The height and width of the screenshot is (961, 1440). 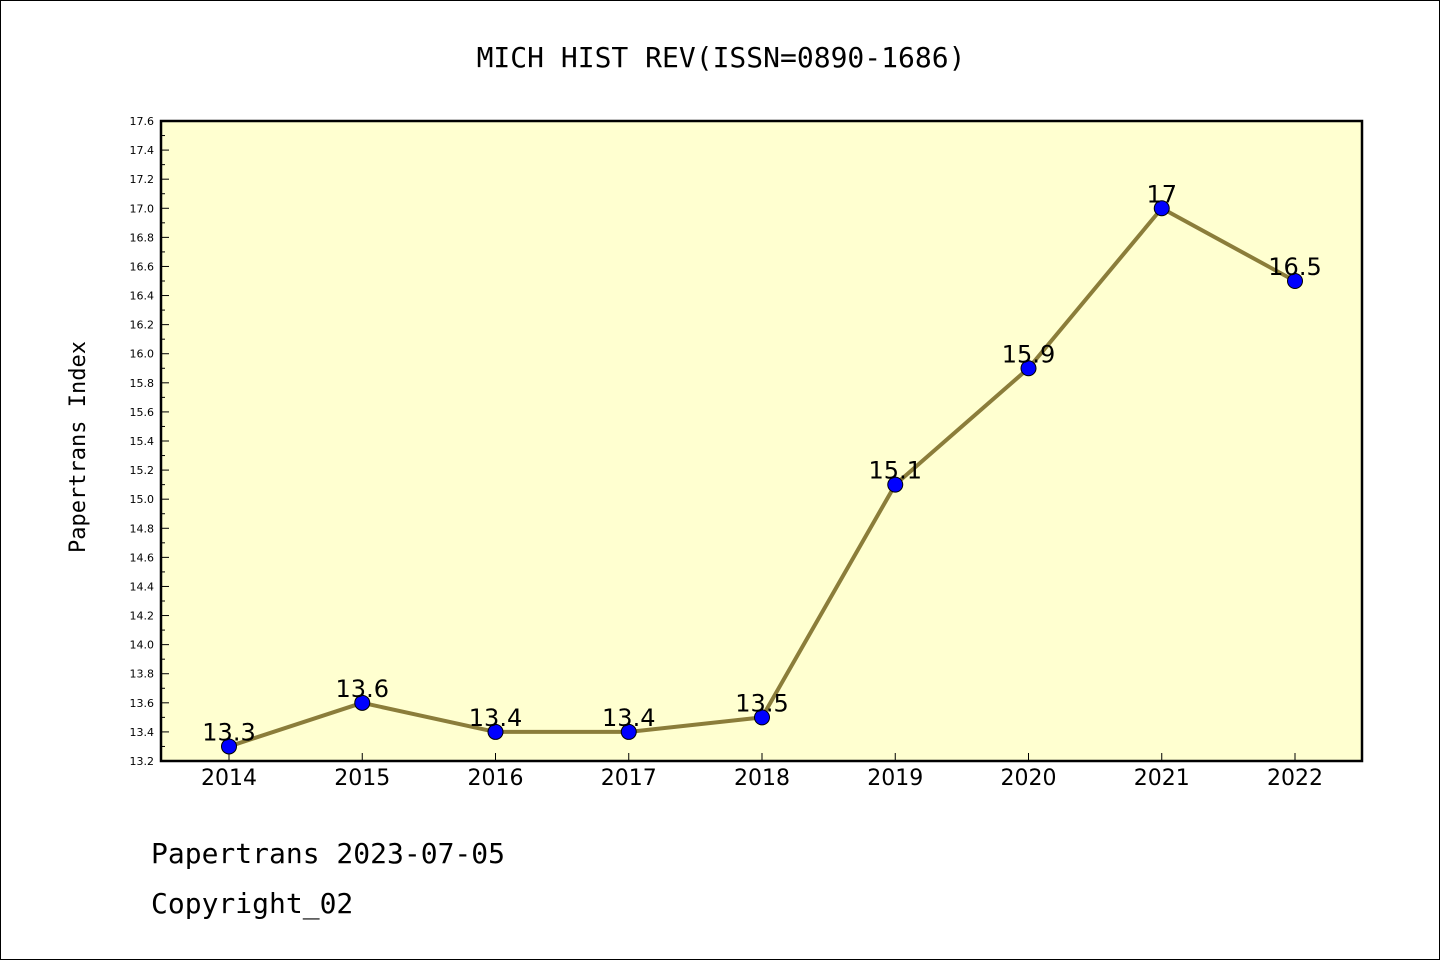 I want to click on x-tick-label-2020: 2020, so click(x=1029, y=778).